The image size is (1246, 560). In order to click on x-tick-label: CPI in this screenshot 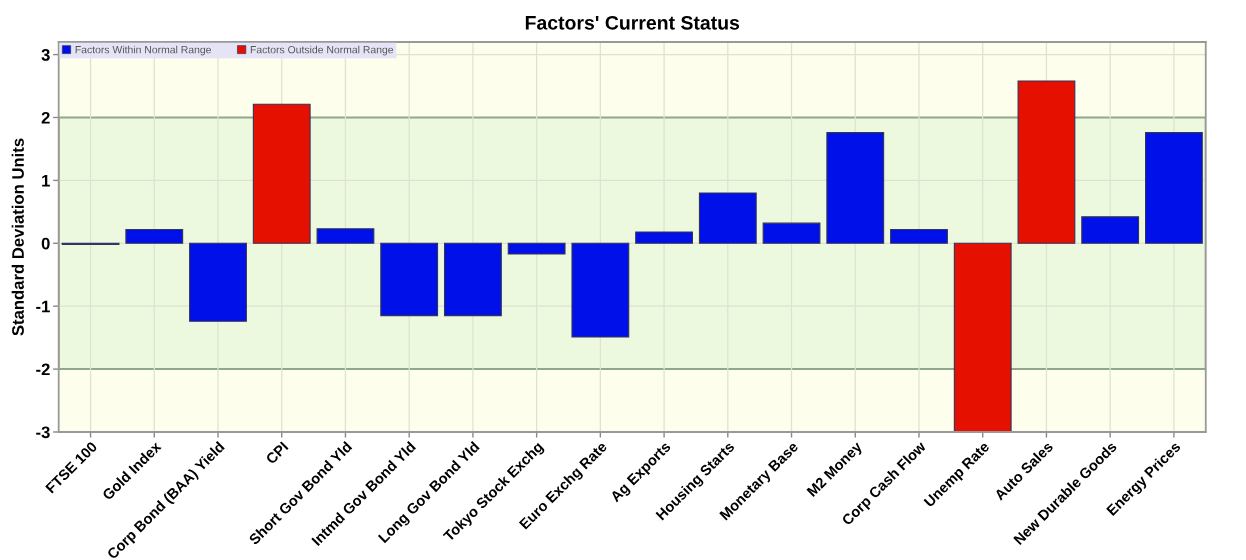, I will do `click(277, 453)`.